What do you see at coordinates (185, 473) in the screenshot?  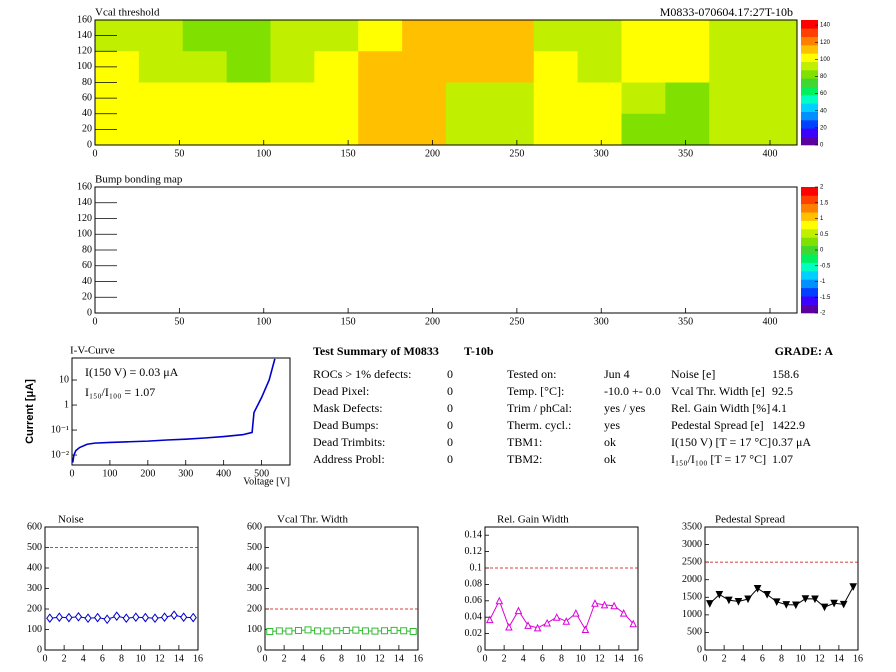 I see `x-tick-label: 300` at bounding box center [185, 473].